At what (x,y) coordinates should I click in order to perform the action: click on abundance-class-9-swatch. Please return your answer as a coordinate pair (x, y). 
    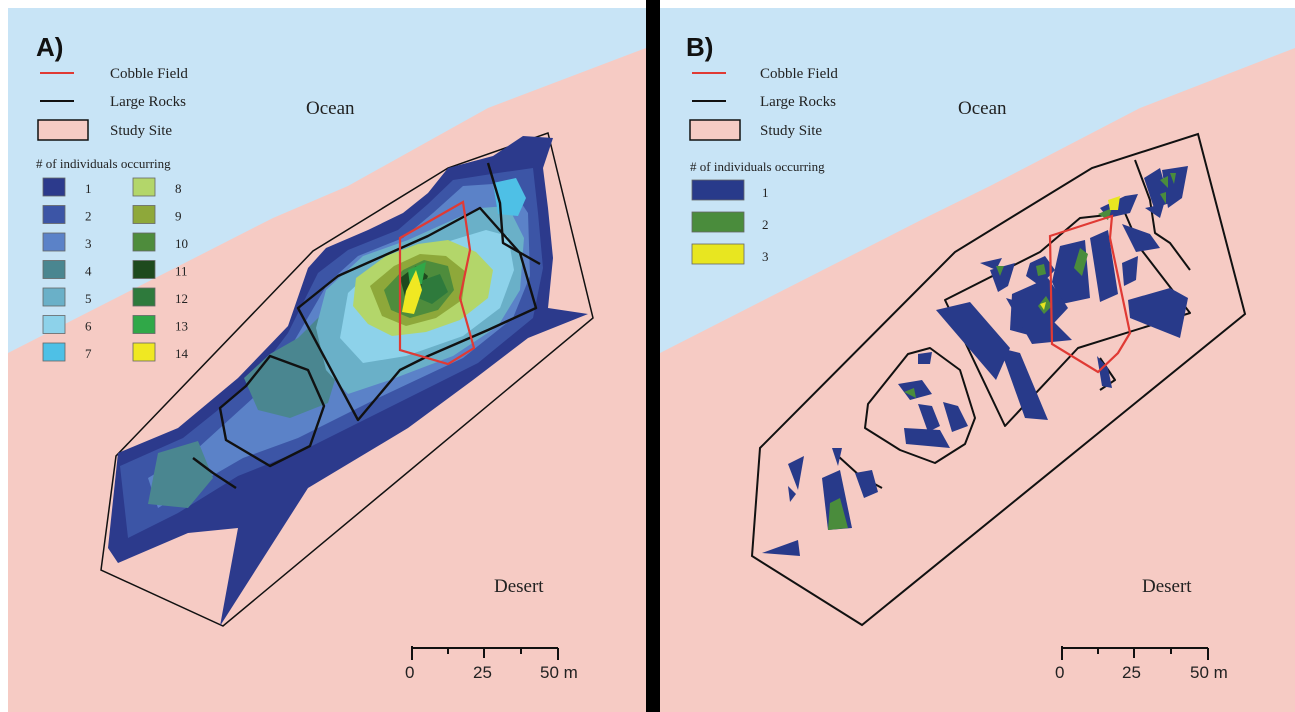
    Looking at the image, I should click on (144, 214).